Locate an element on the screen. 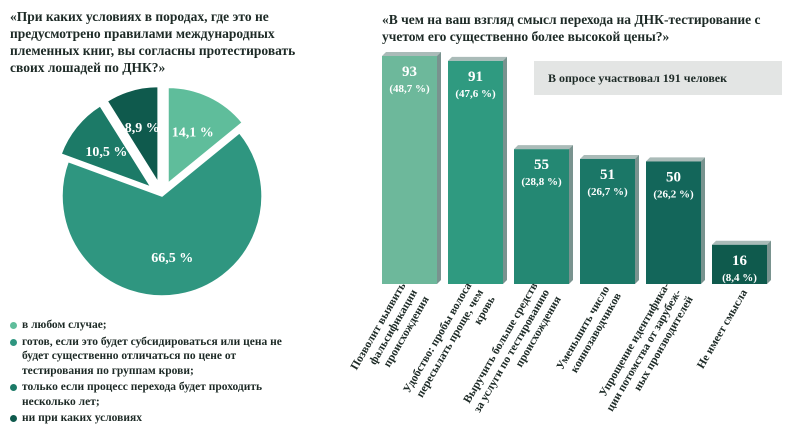 The image size is (800, 431). pie-slice-label: 10,5 % is located at coordinates (106, 152).